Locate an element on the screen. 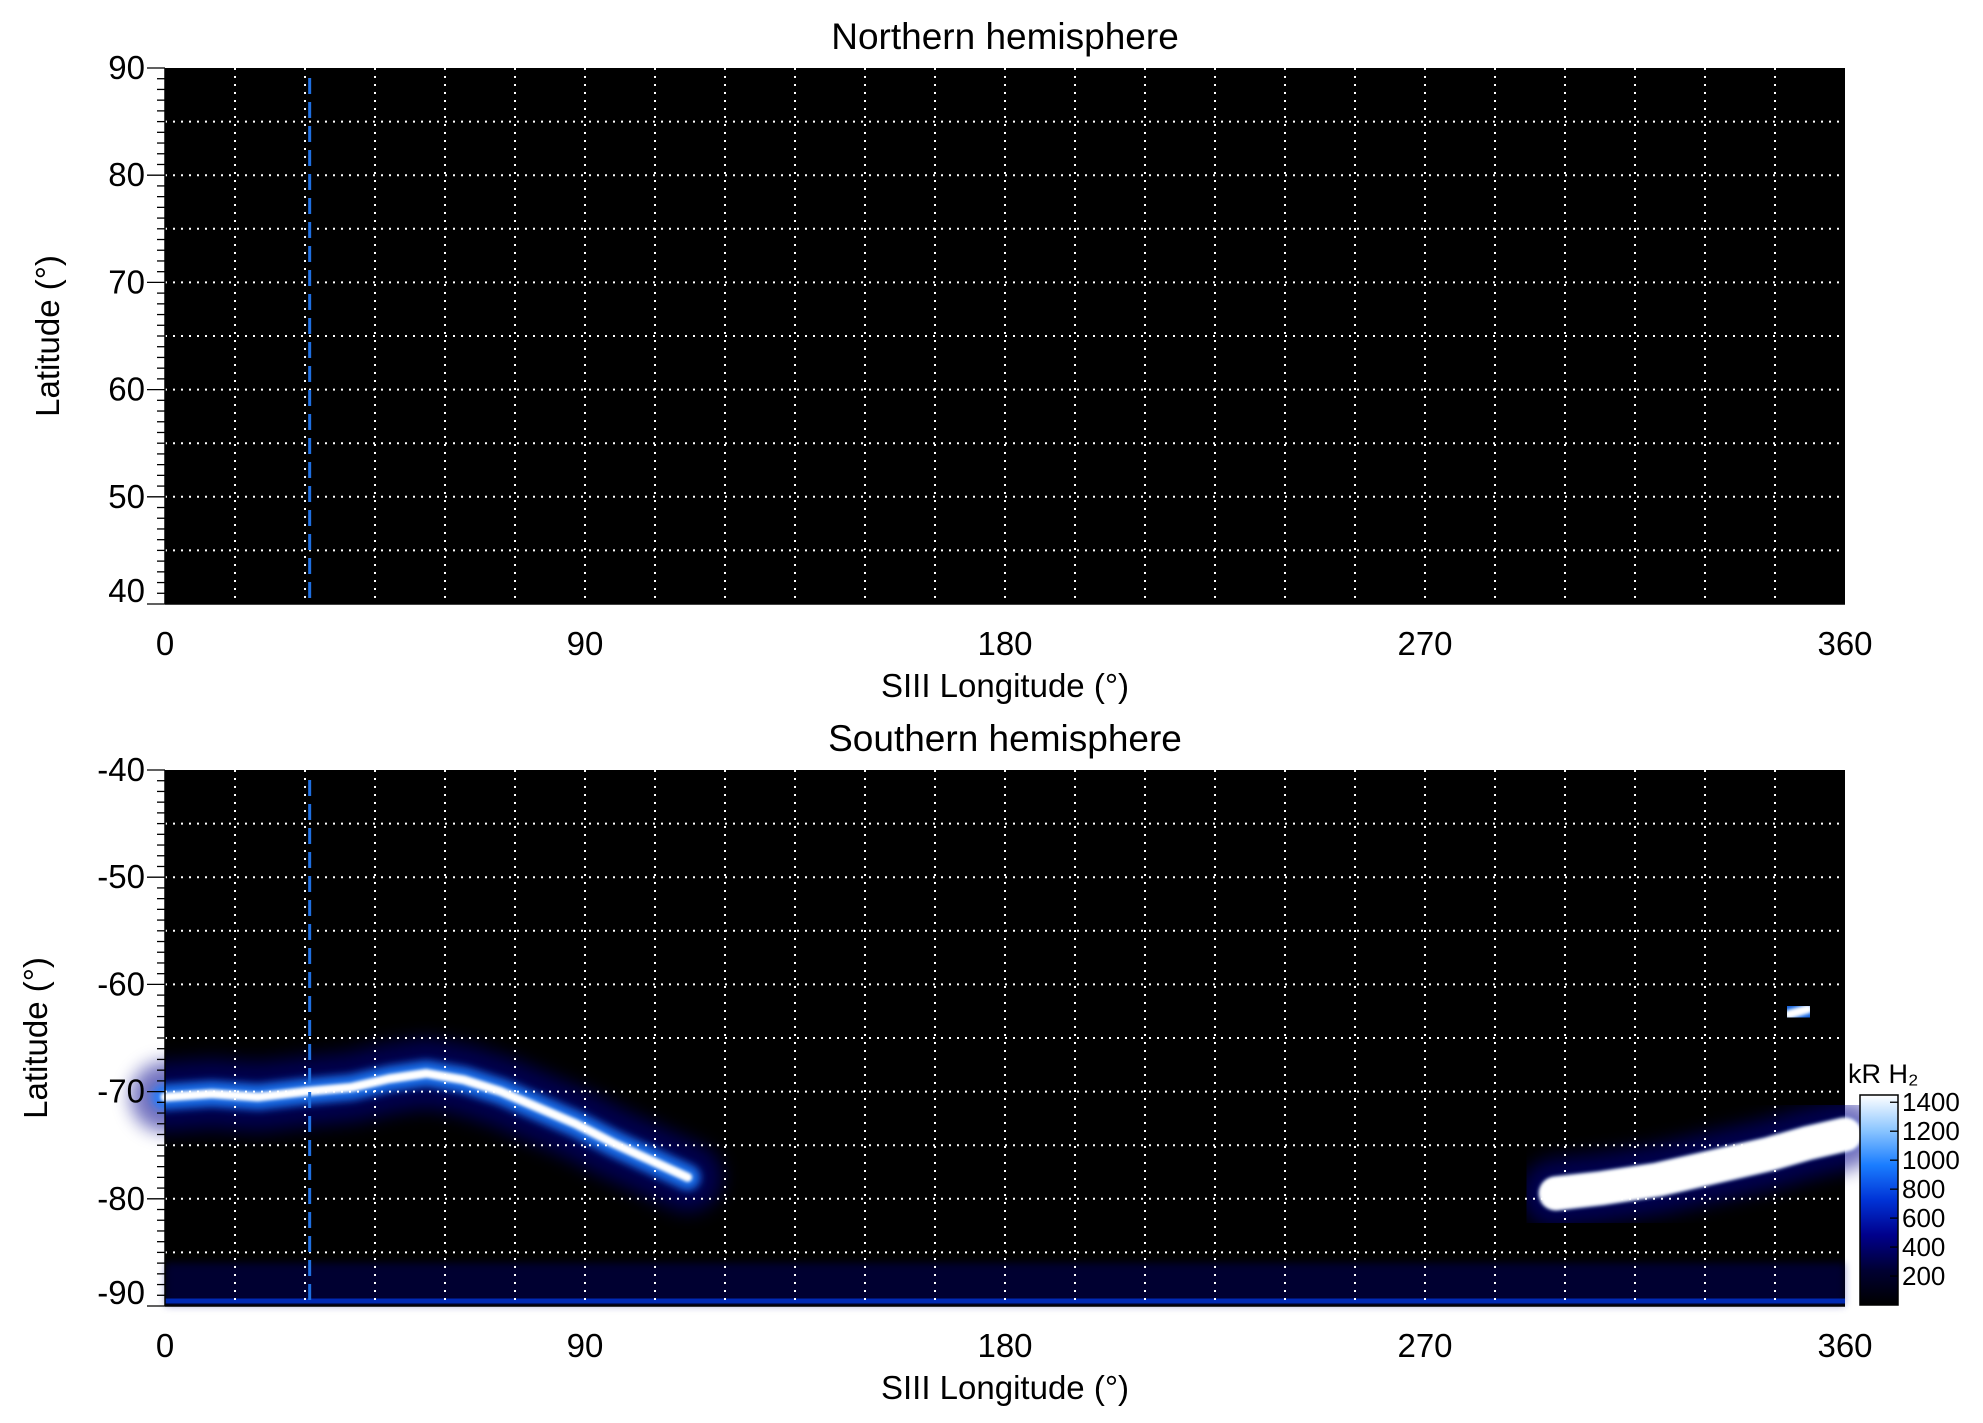  emission-east-spot is located at coordinates (1798, 1011).